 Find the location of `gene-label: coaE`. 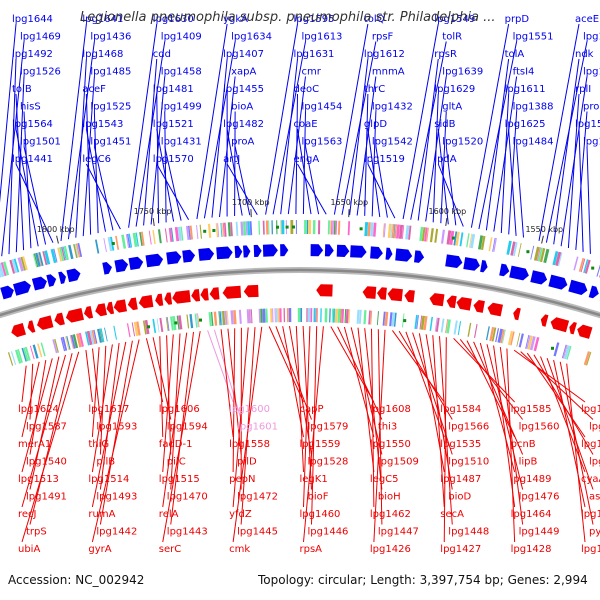

gene-label: coaE is located at coordinates (306, 124).